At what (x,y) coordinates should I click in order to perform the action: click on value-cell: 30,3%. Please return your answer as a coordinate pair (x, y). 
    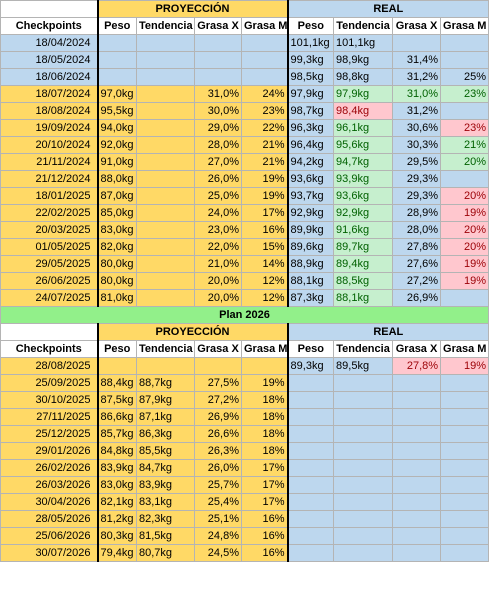
    Looking at the image, I should click on (417, 145).